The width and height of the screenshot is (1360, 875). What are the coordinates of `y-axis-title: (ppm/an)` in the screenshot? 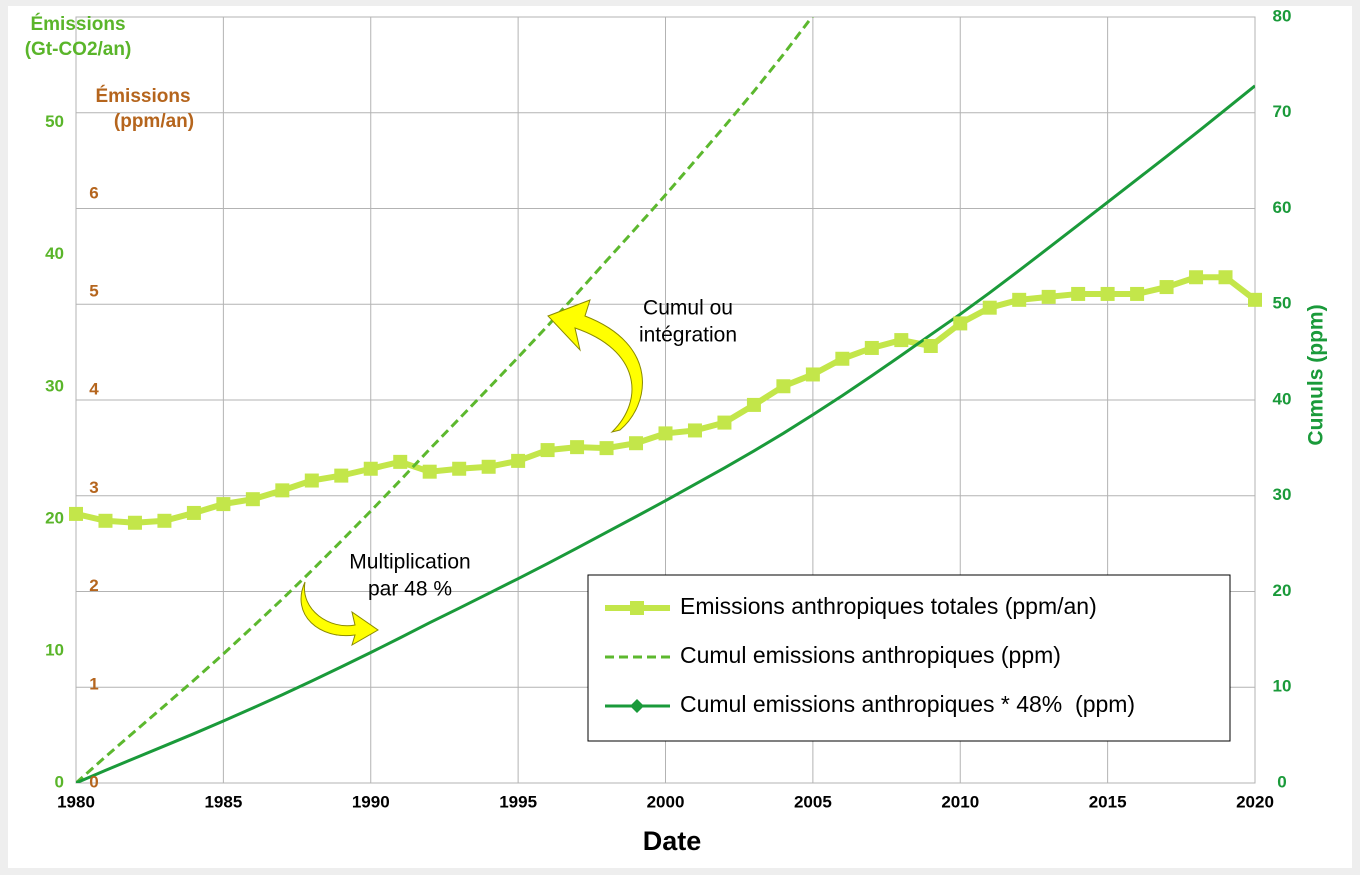 It's located at (154, 121).